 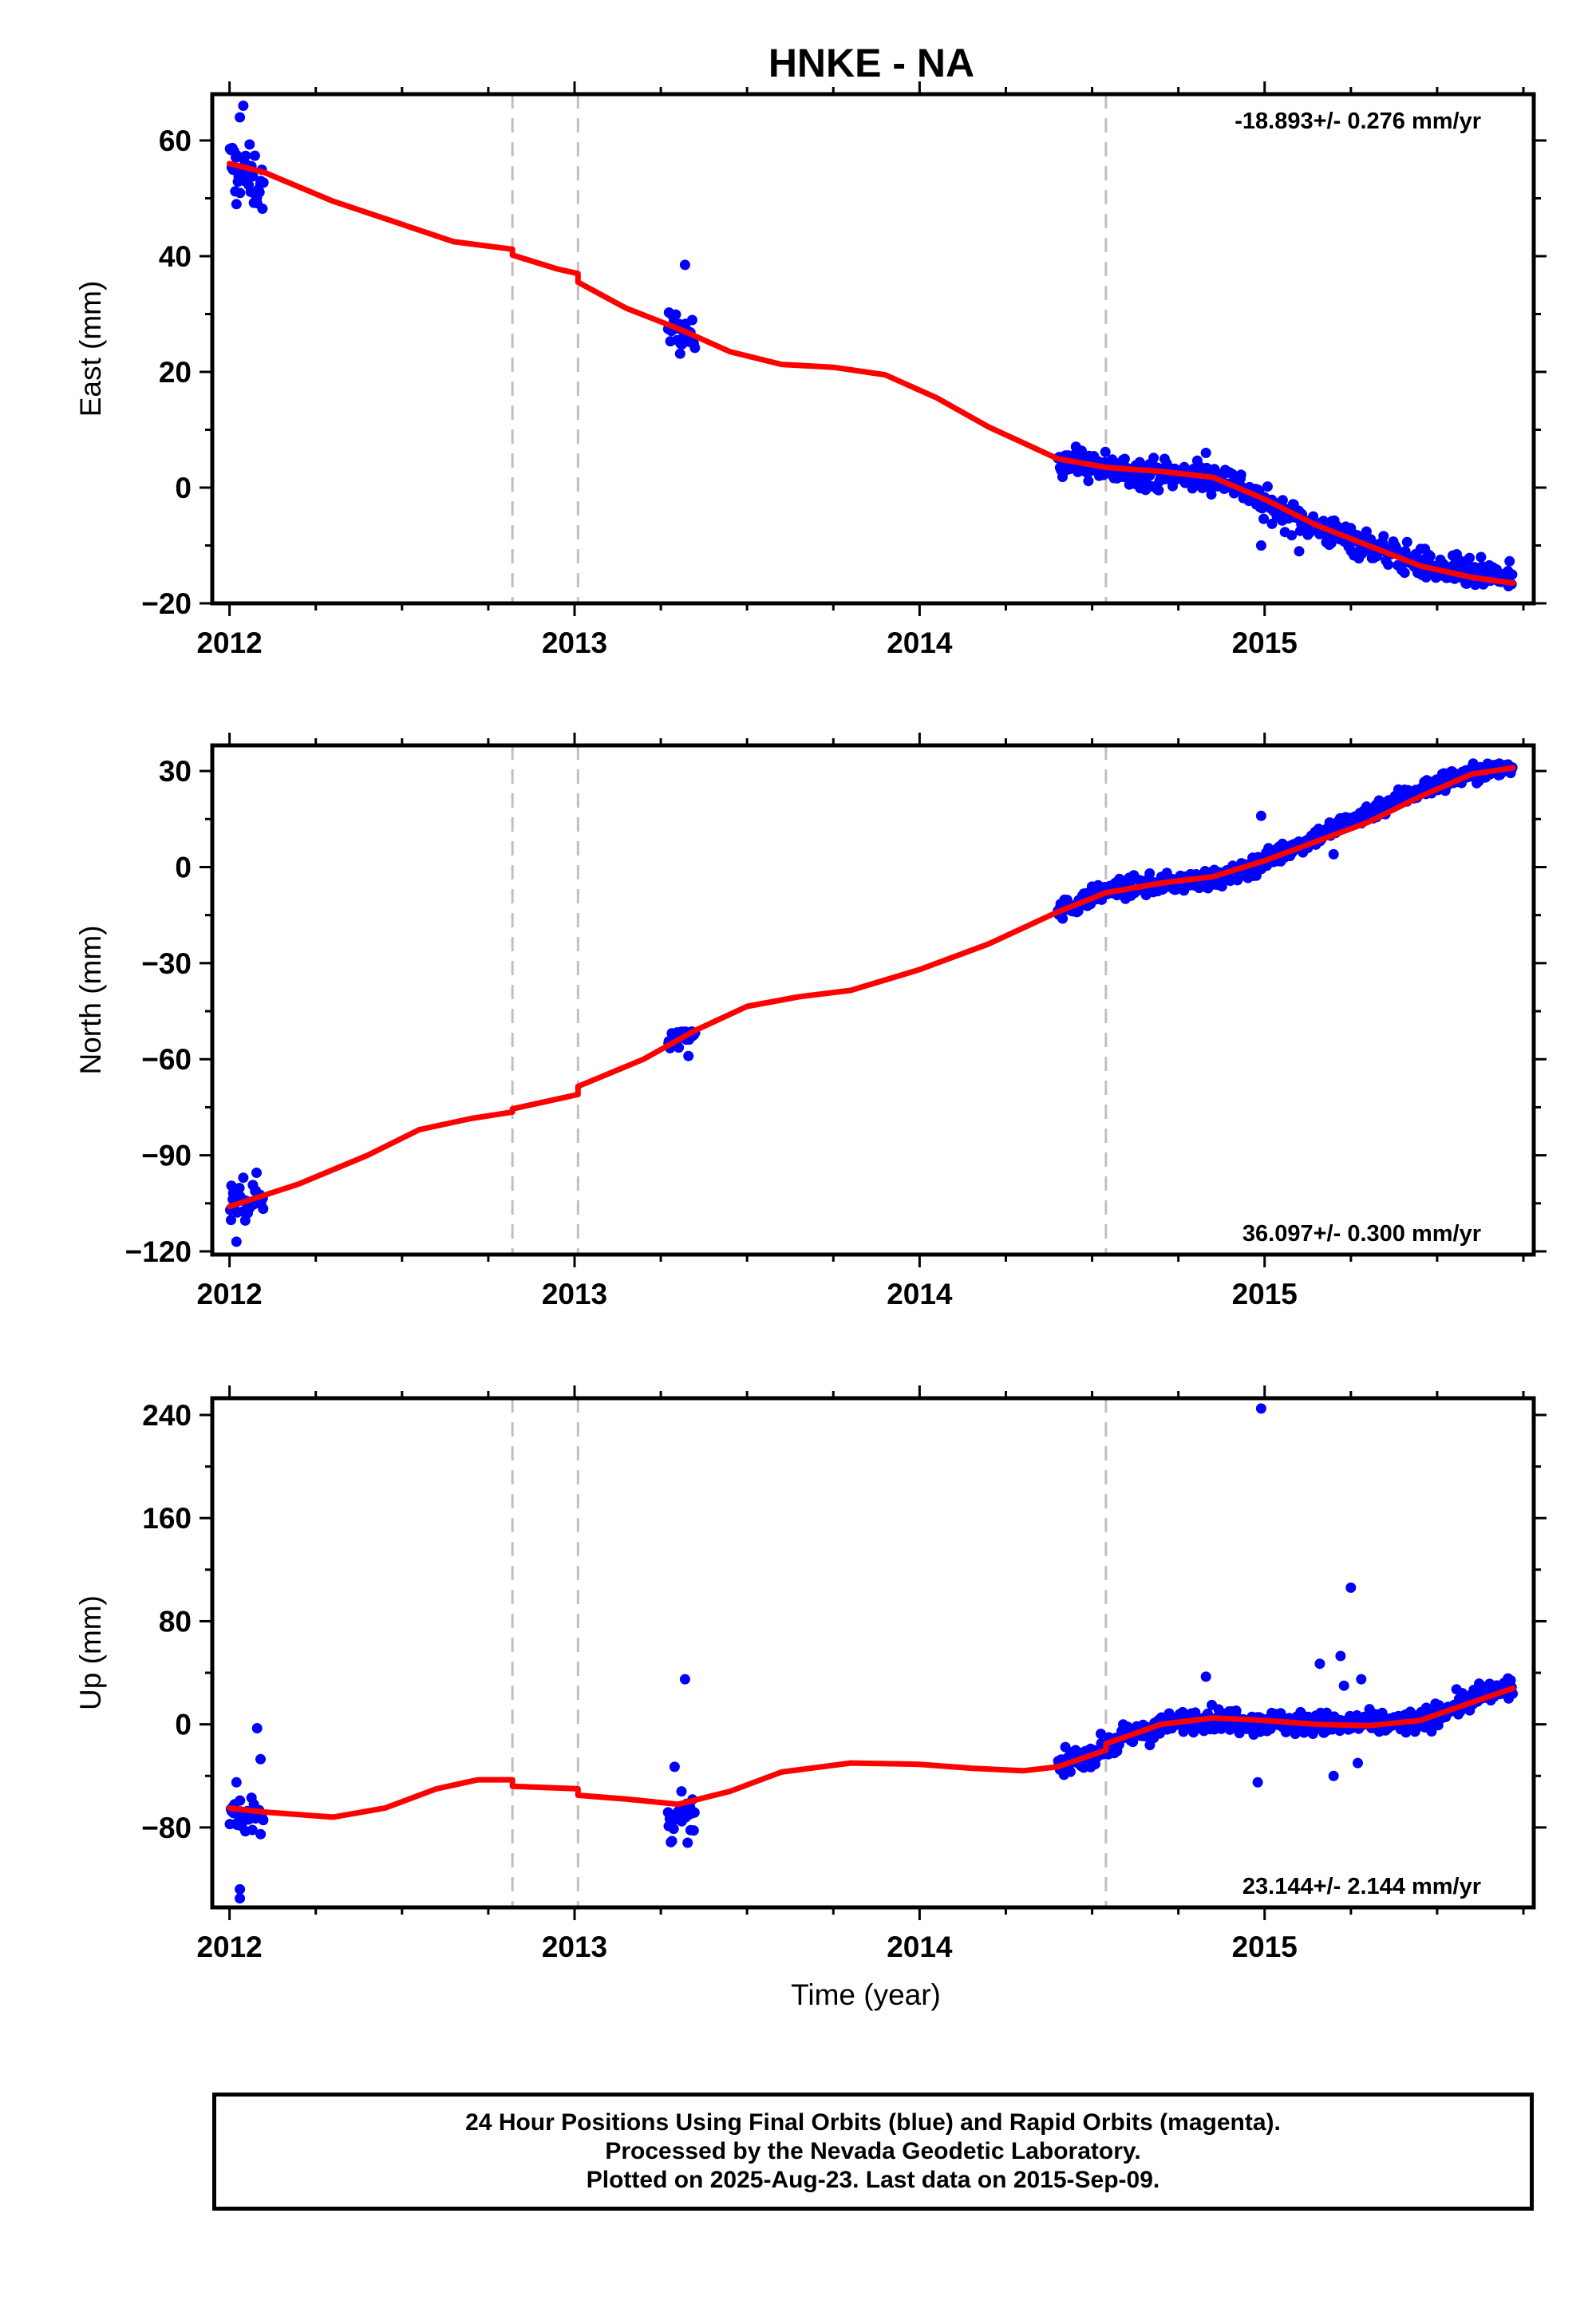 What do you see at coordinates (166, 964) in the screenshot?
I see `north-y-tick-label: −30` at bounding box center [166, 964].